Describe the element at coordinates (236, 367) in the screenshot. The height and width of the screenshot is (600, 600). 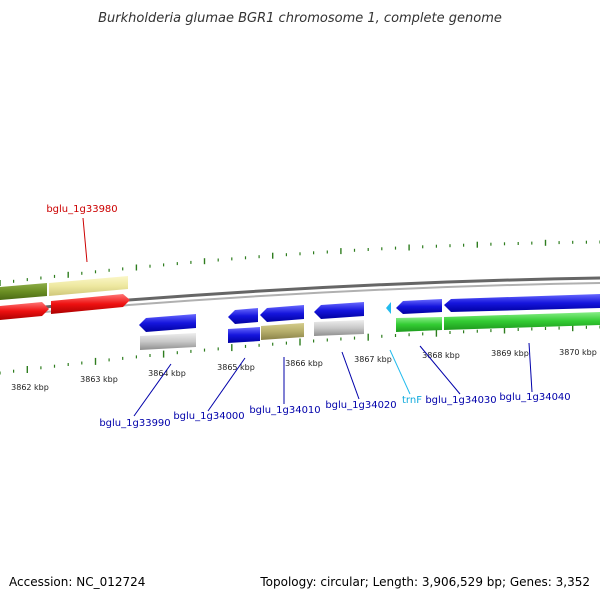
I see `kbp-label: 3865 kbp` at that location.